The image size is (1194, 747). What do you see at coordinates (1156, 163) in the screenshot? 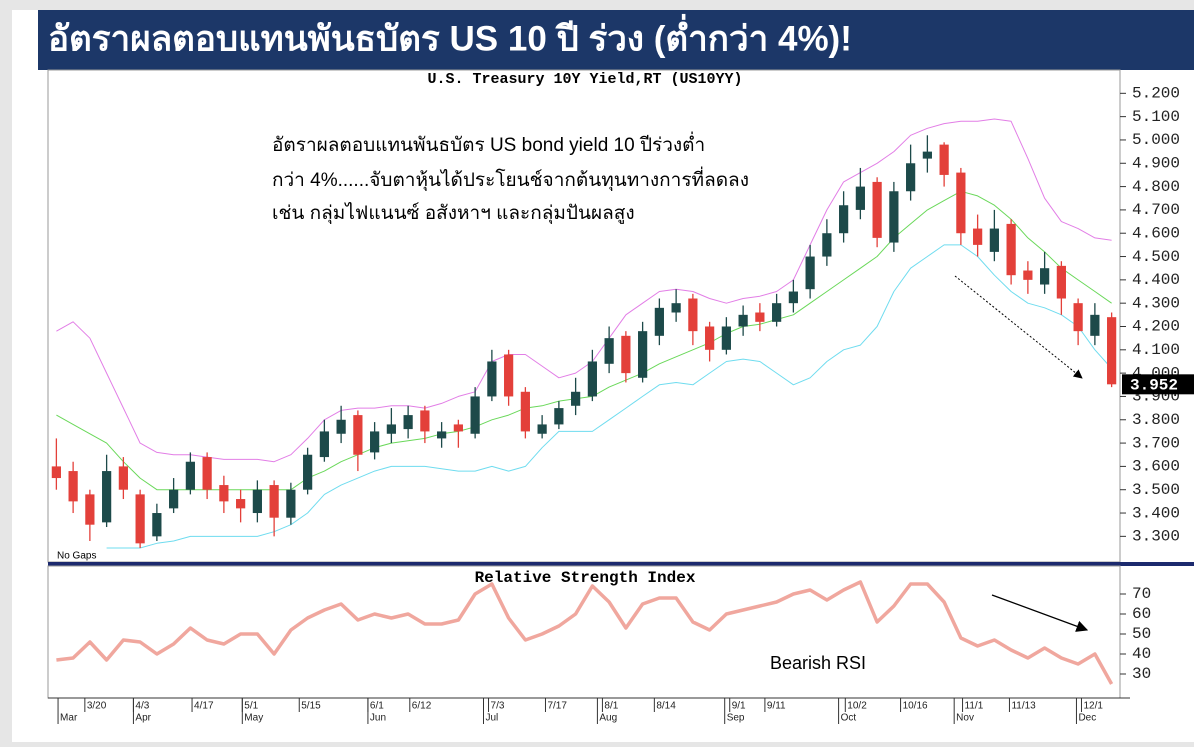
I see `y-tick-label: 4.900` at bounding box center [1156, 163].